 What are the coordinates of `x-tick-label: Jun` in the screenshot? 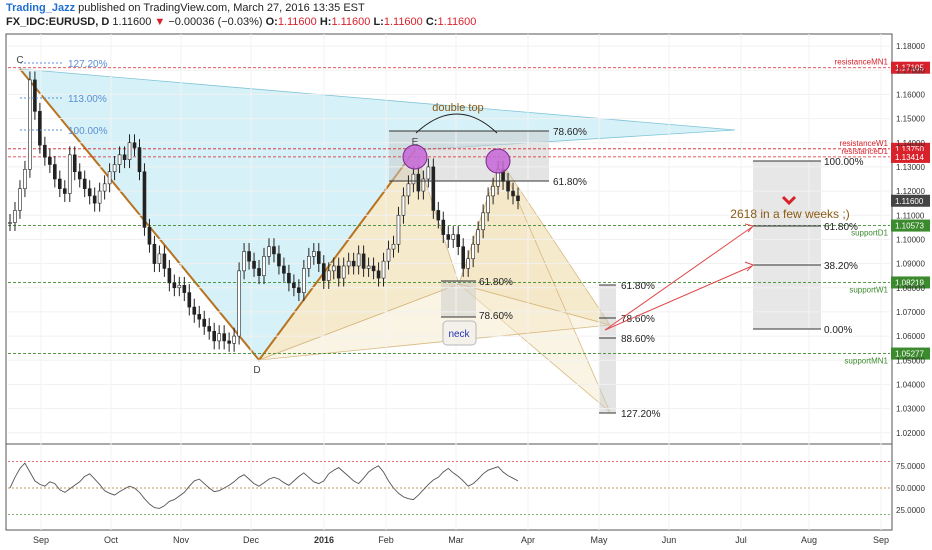 It's located at (669, 540).